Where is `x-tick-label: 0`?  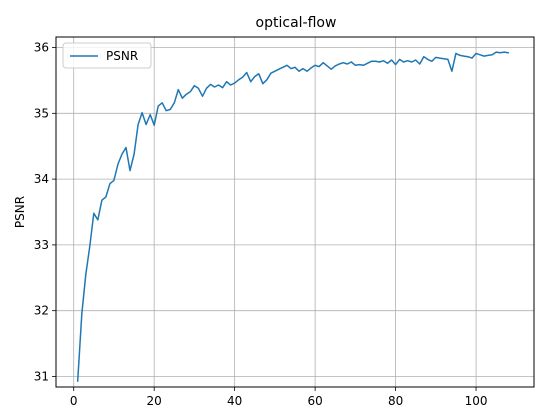
x-tick-label: 0 is located at coordinates (74, 401).